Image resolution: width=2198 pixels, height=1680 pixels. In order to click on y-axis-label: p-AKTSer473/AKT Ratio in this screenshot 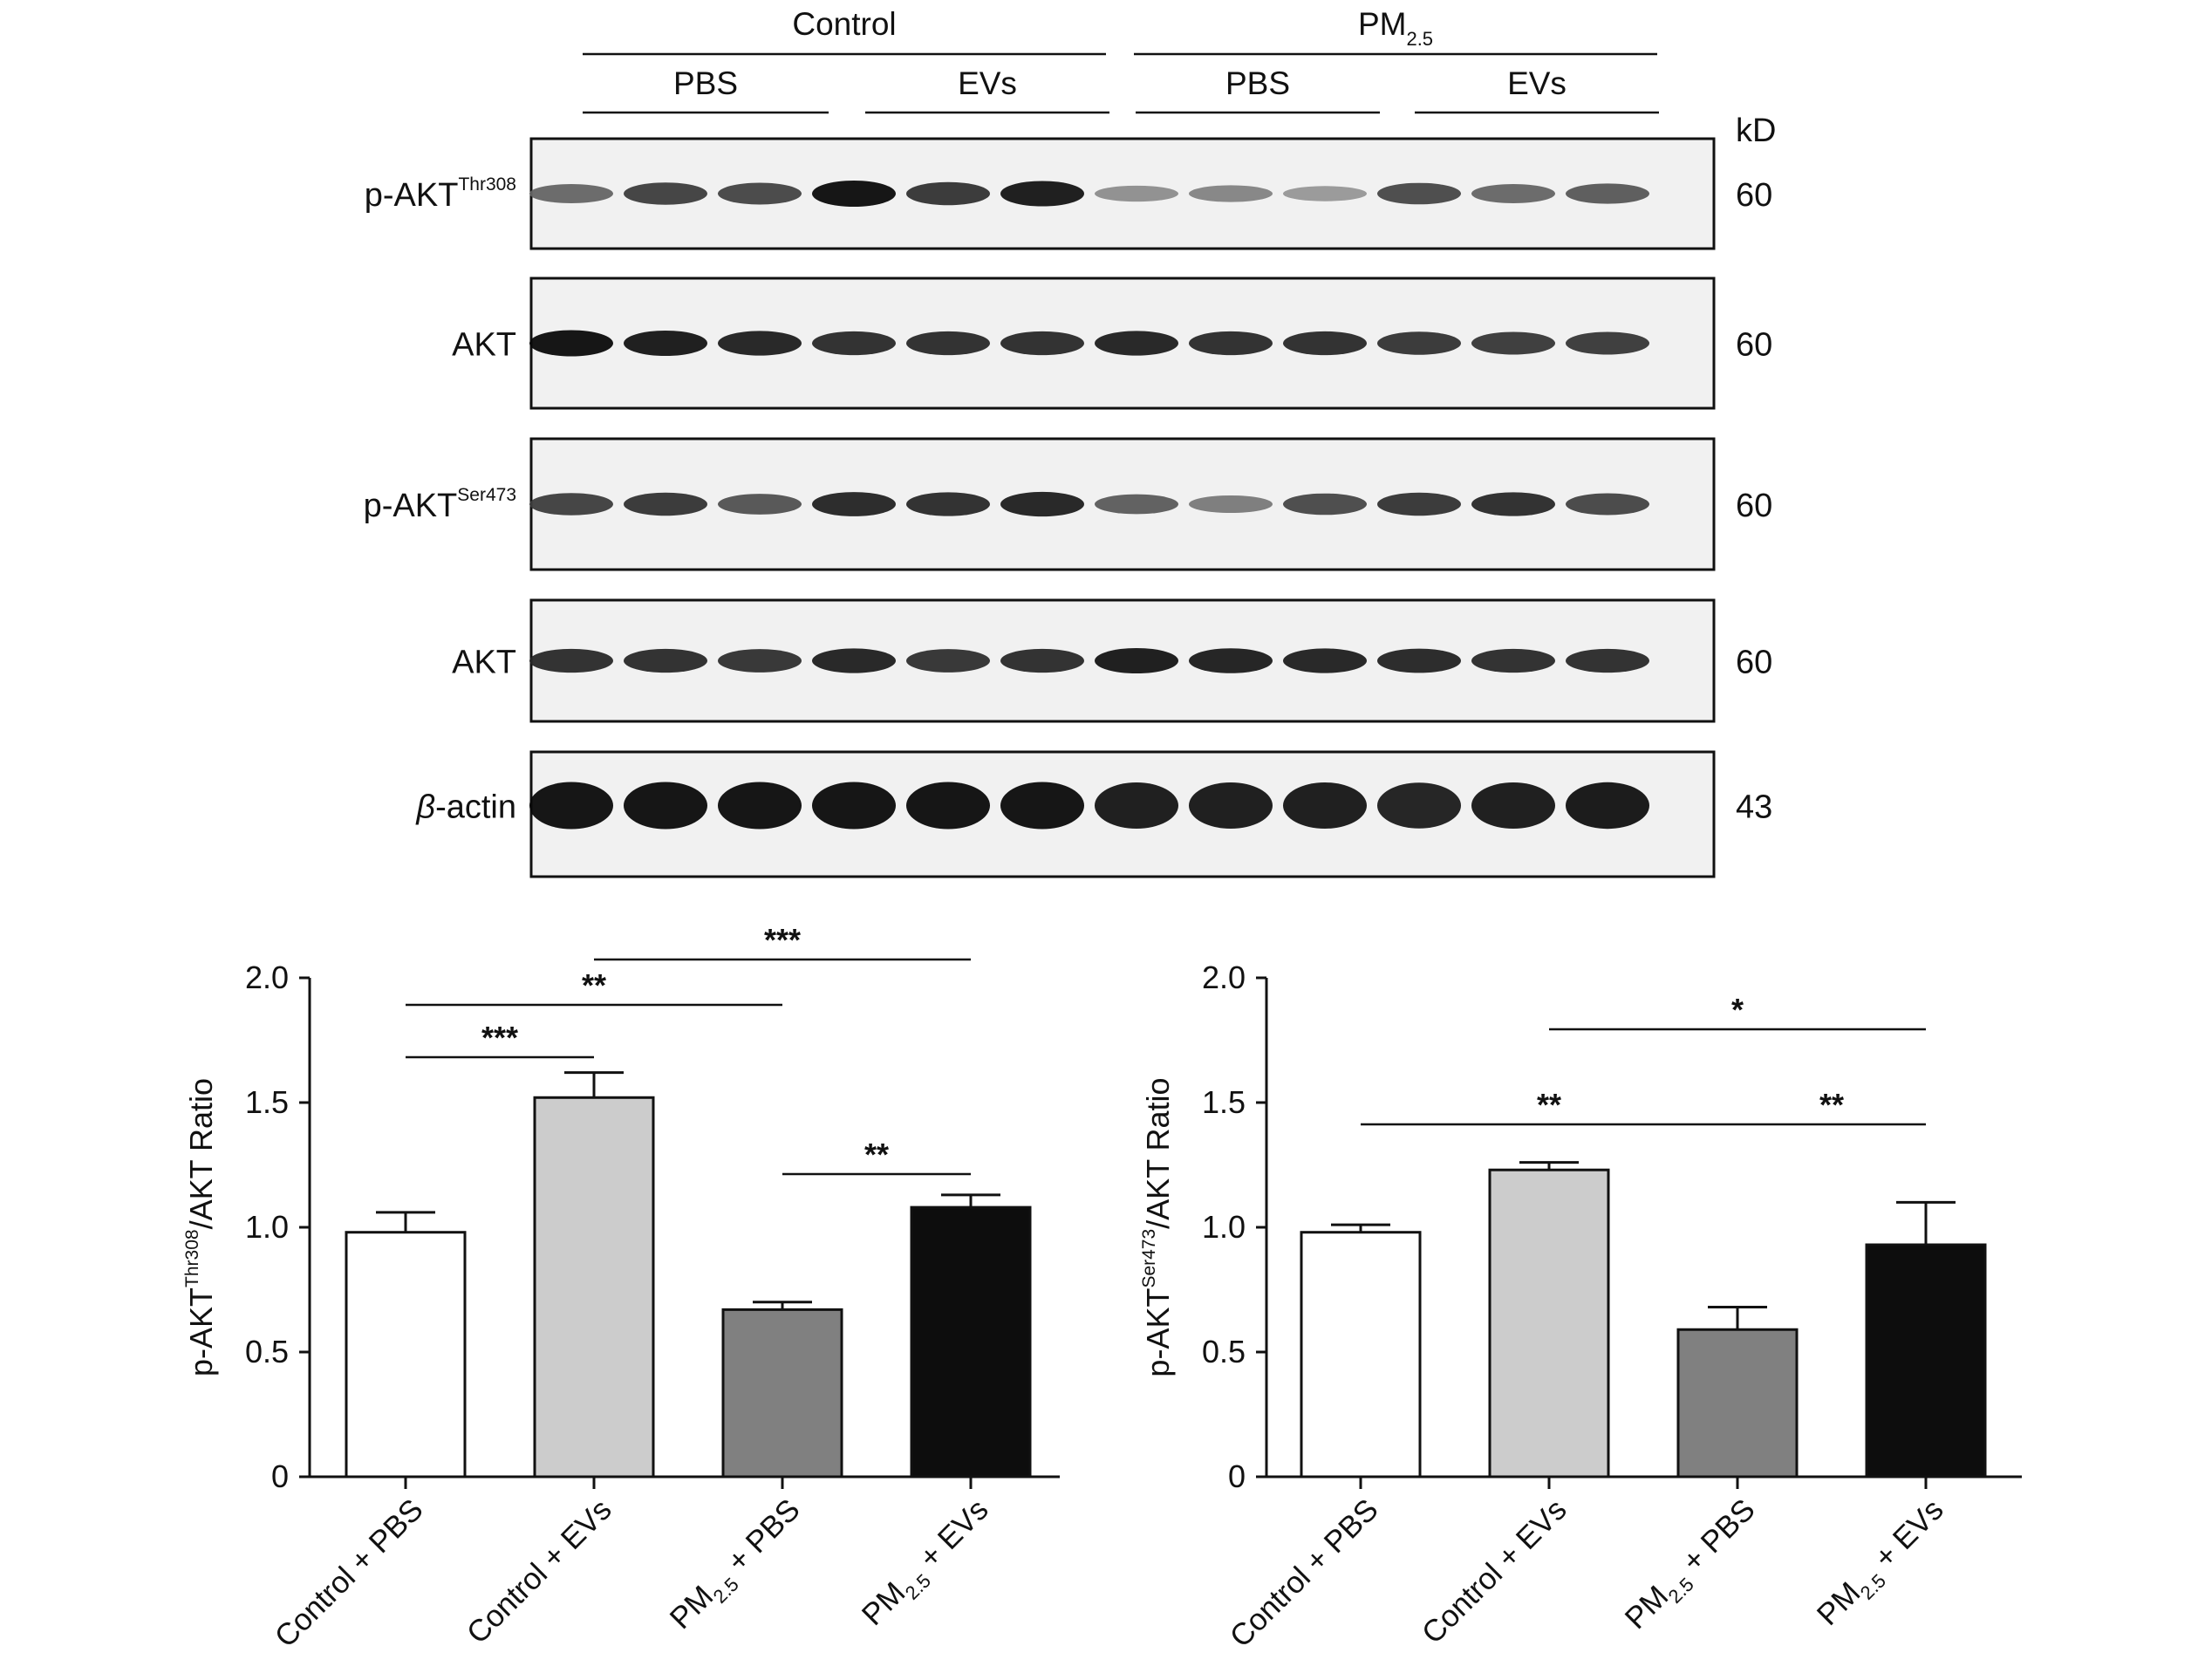, I will do `click(1157, 1226)`.